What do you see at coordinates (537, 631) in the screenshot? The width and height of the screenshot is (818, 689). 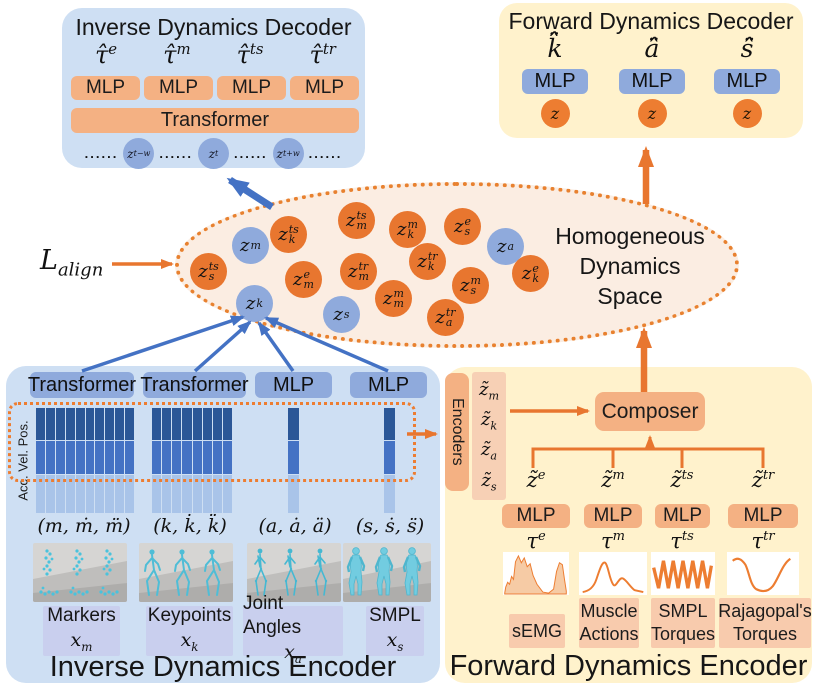 I see `semg-modality-label: sEMG` at bounding box center [537, 631].